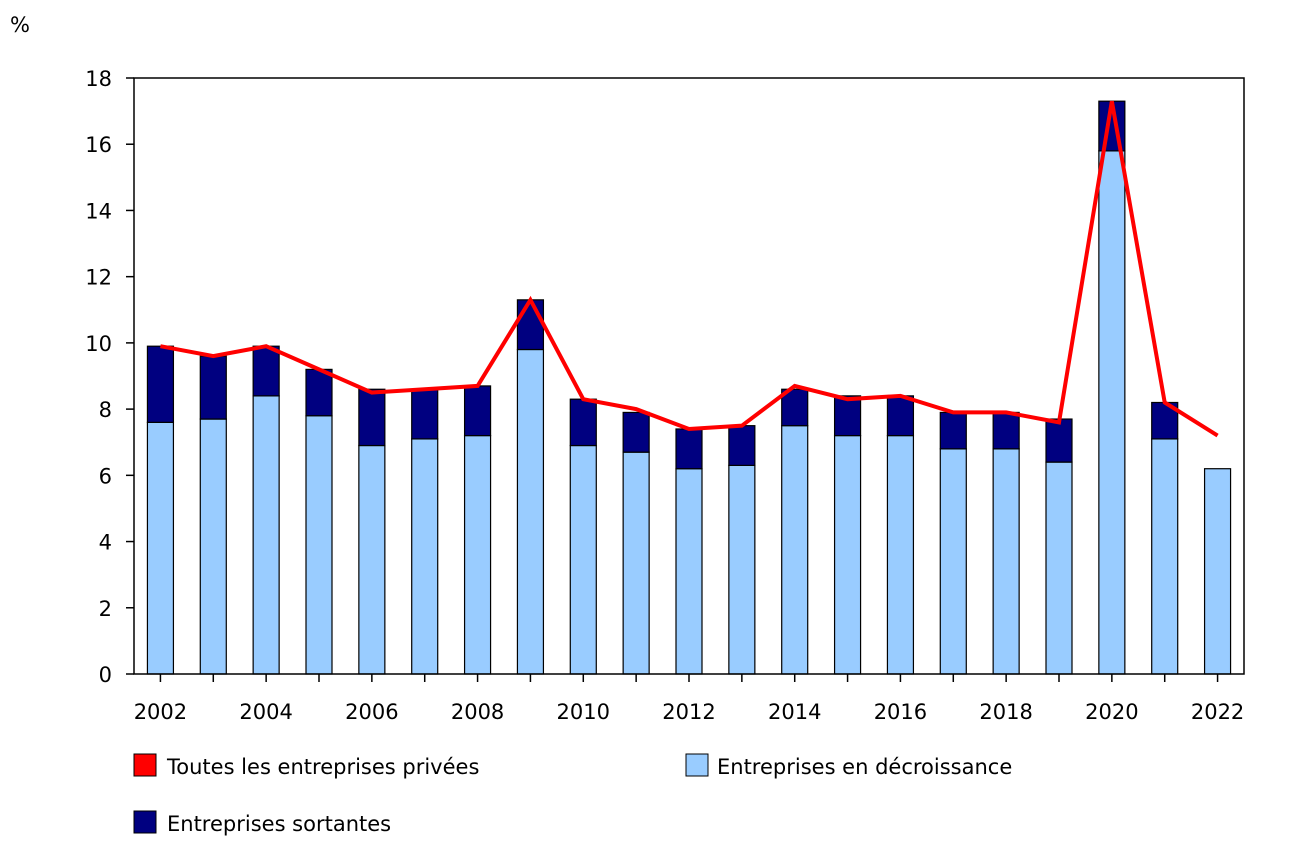 The height and width of the screenshot is (856, 1297). Describe the element at coordinates (953, 561) in the screenshot. I see `bar-decroissance-2017` at that location.